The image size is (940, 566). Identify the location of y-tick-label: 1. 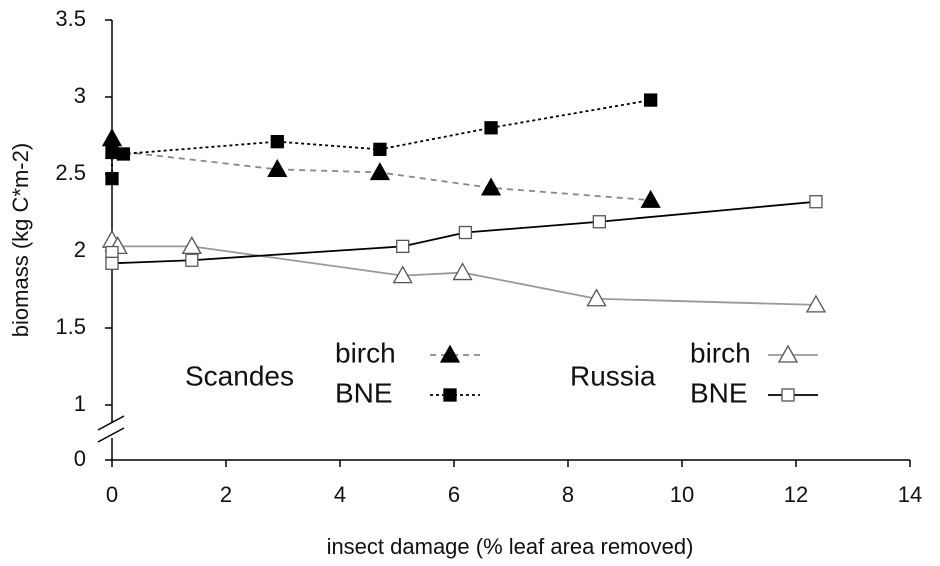
(80, 403).